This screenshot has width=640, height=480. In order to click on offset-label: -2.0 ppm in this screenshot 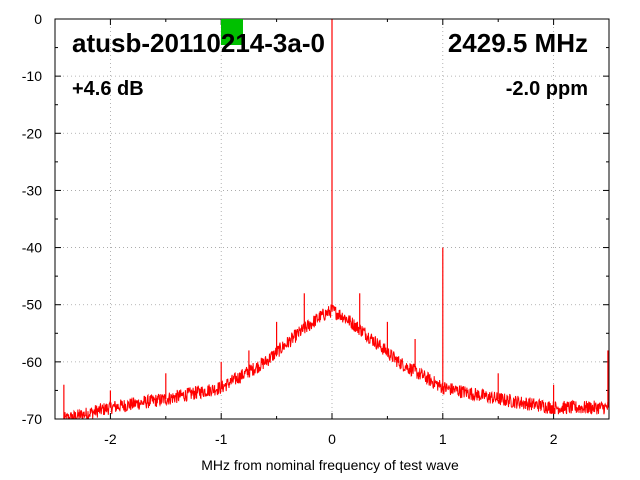, I will do `click(547, 89)`.